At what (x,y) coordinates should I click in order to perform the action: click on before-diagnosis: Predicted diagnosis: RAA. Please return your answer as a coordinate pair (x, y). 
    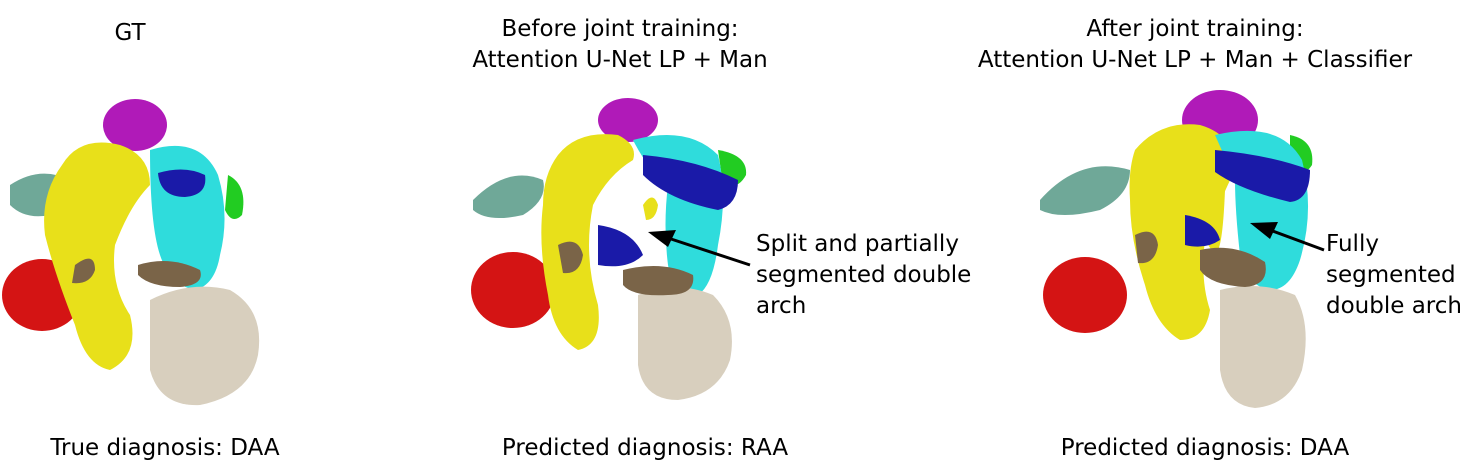
    Looking at the image, I should click on (645, 448).